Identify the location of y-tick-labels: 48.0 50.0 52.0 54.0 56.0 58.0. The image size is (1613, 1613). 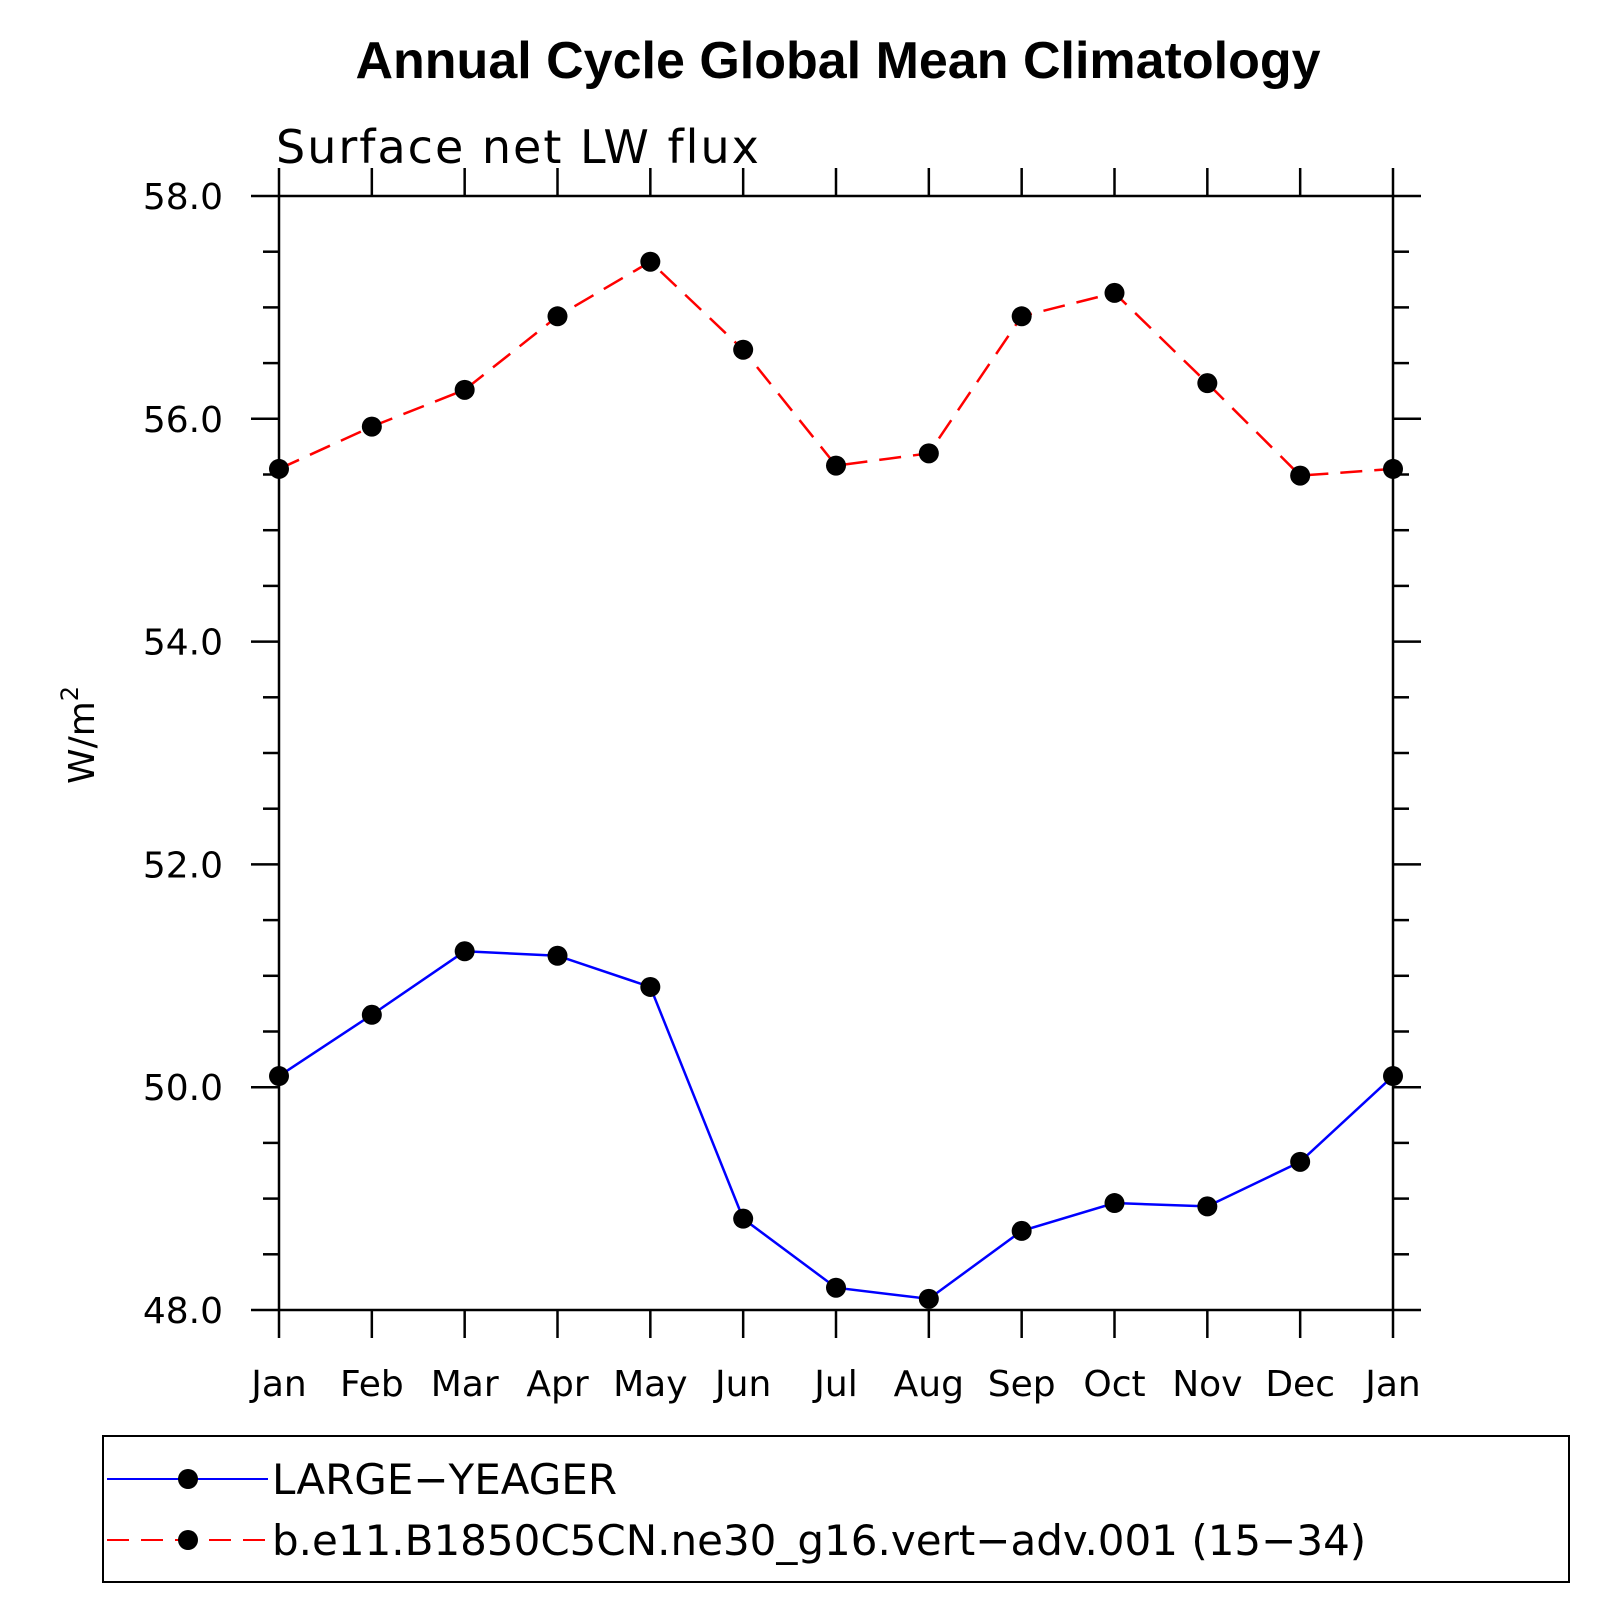
(183, 754).